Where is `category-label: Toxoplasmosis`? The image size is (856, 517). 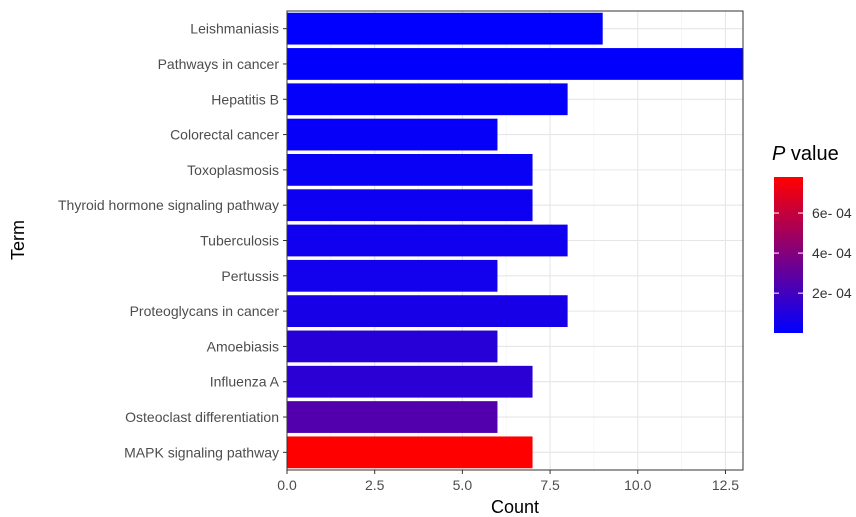 category-label: Toxoplasmosis is located at coordinates (233, 170).